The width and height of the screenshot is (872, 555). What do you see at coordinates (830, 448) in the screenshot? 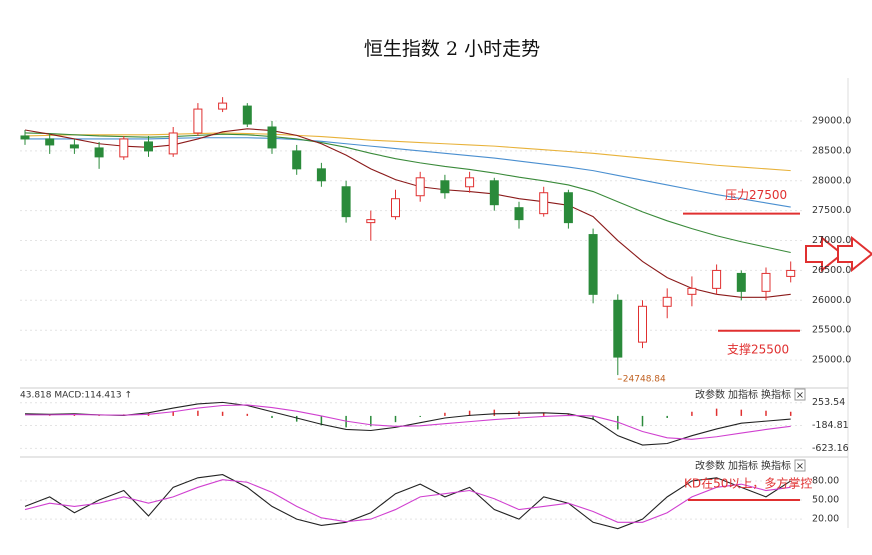
I see `y-tick-label: -623.16` at bounding box center [830, 448].